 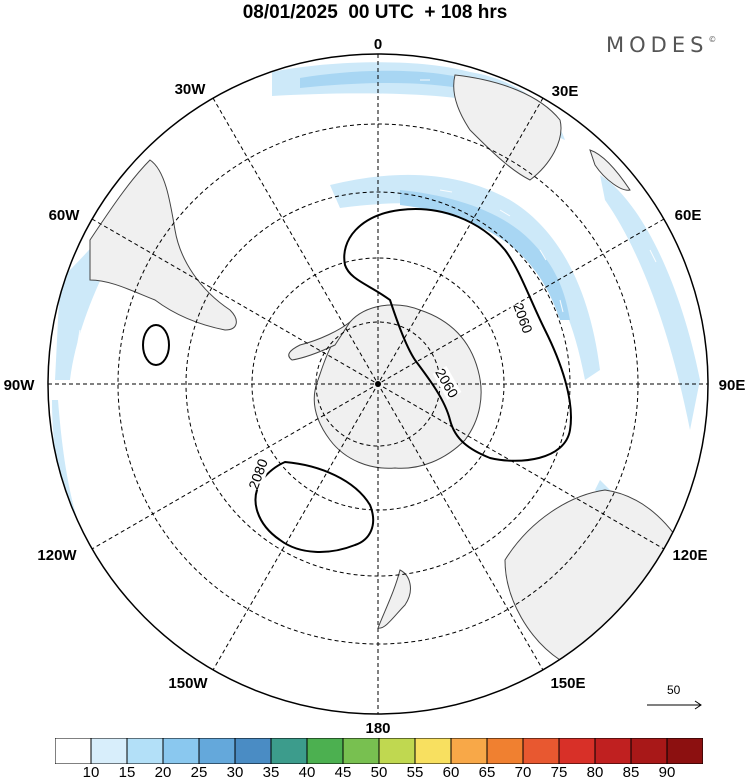 I want to click on madagascar, so click(x=610, y=170).